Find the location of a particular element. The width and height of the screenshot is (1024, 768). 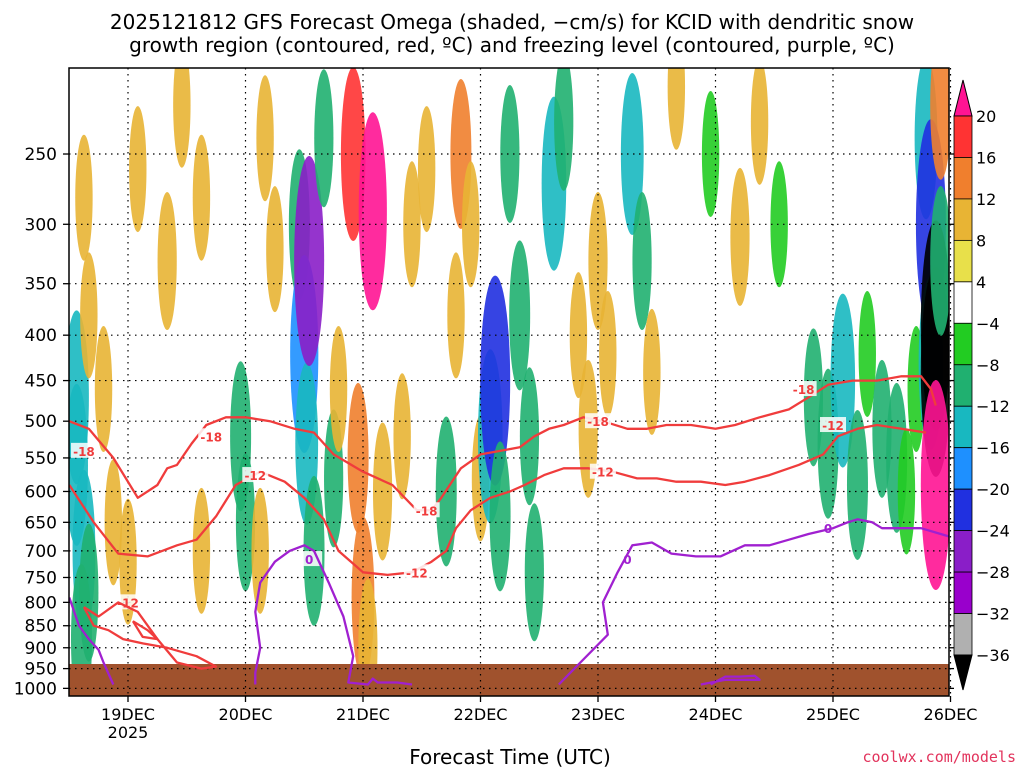

y-tick-label-4: 450 is located at coordinates (41, 382).